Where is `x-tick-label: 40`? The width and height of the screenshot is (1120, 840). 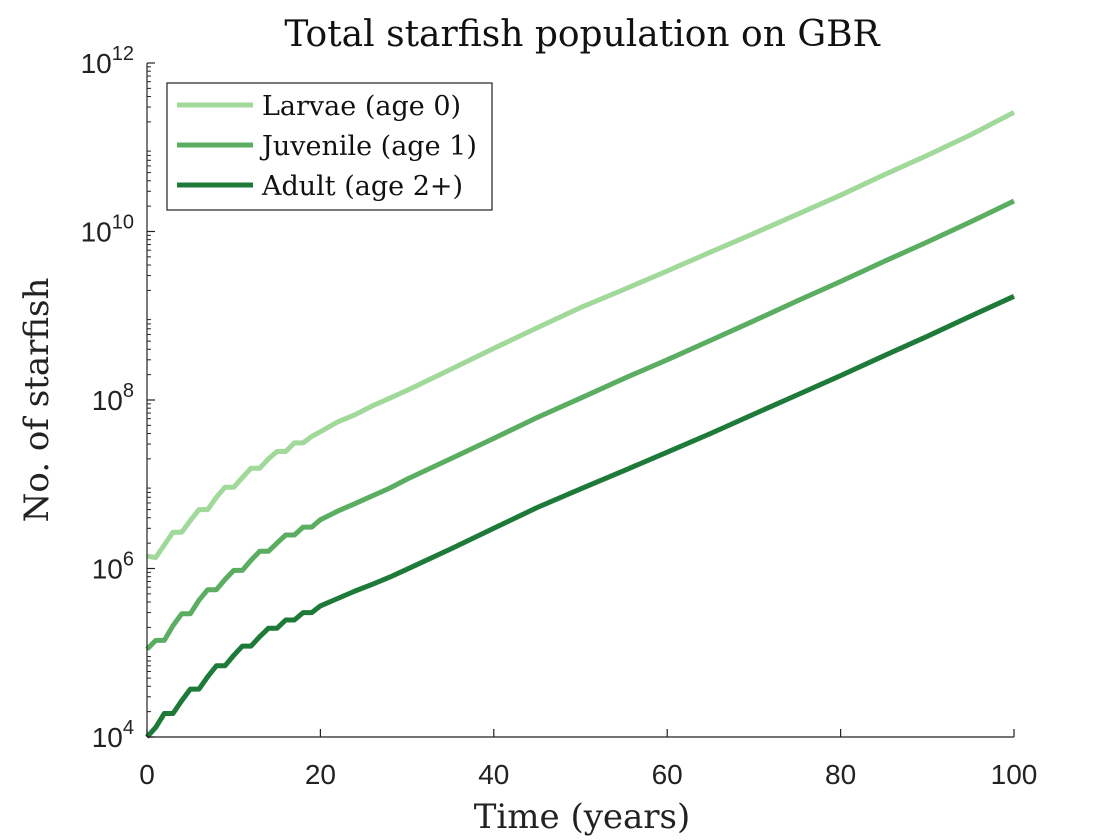
x-tick-label: 40 is located at coordinates (493, 774).